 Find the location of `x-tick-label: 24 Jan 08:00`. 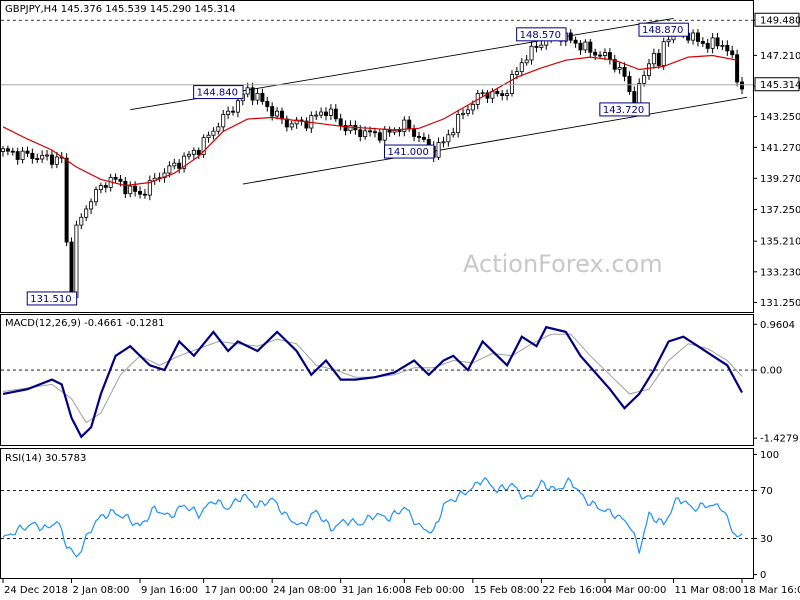

x-tick-label: 24 Jan 08:00 is located at coordinates (304, 590).